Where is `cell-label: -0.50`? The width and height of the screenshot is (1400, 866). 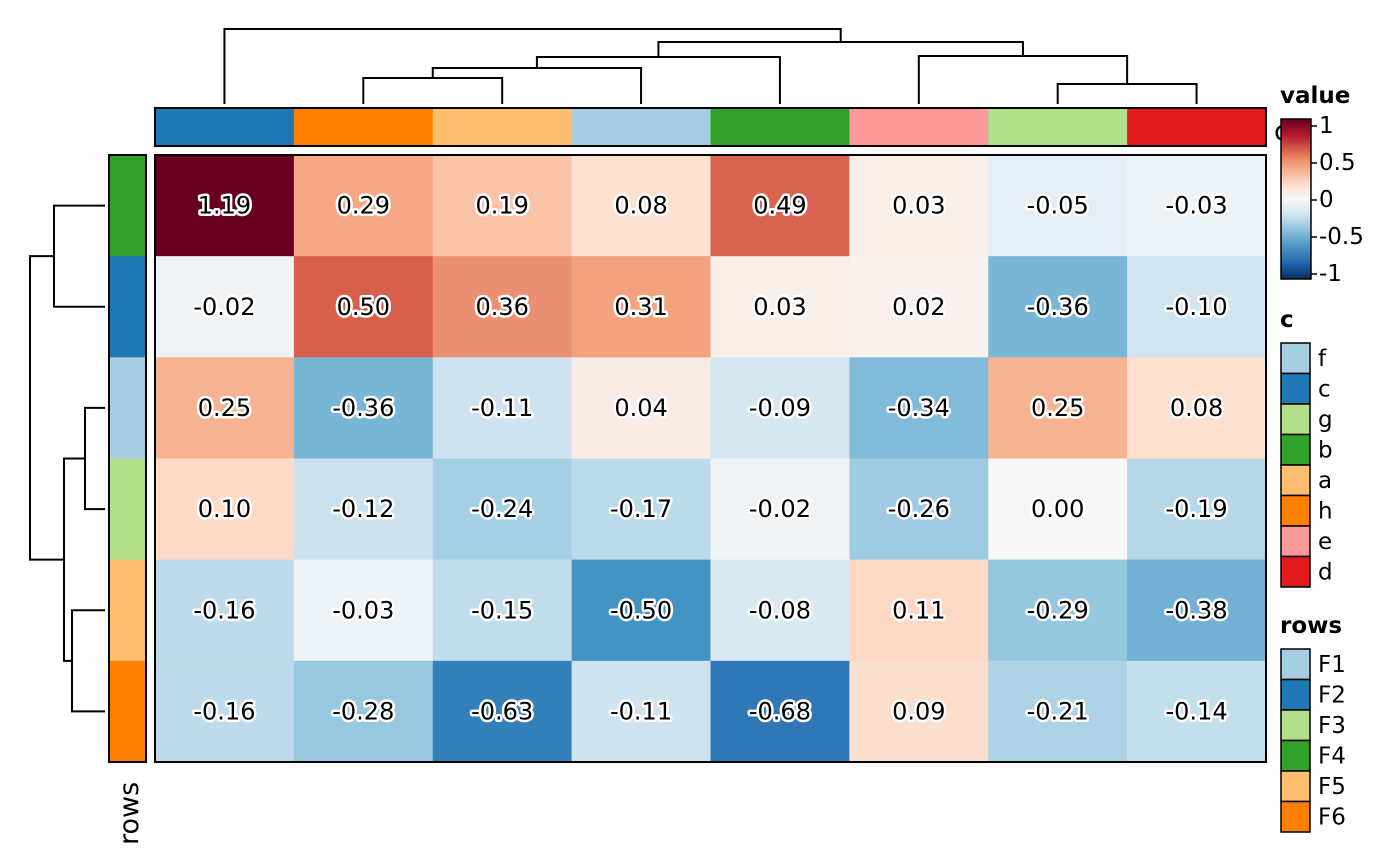
cell-label: -0.50 is located at coordinates (641, 610).